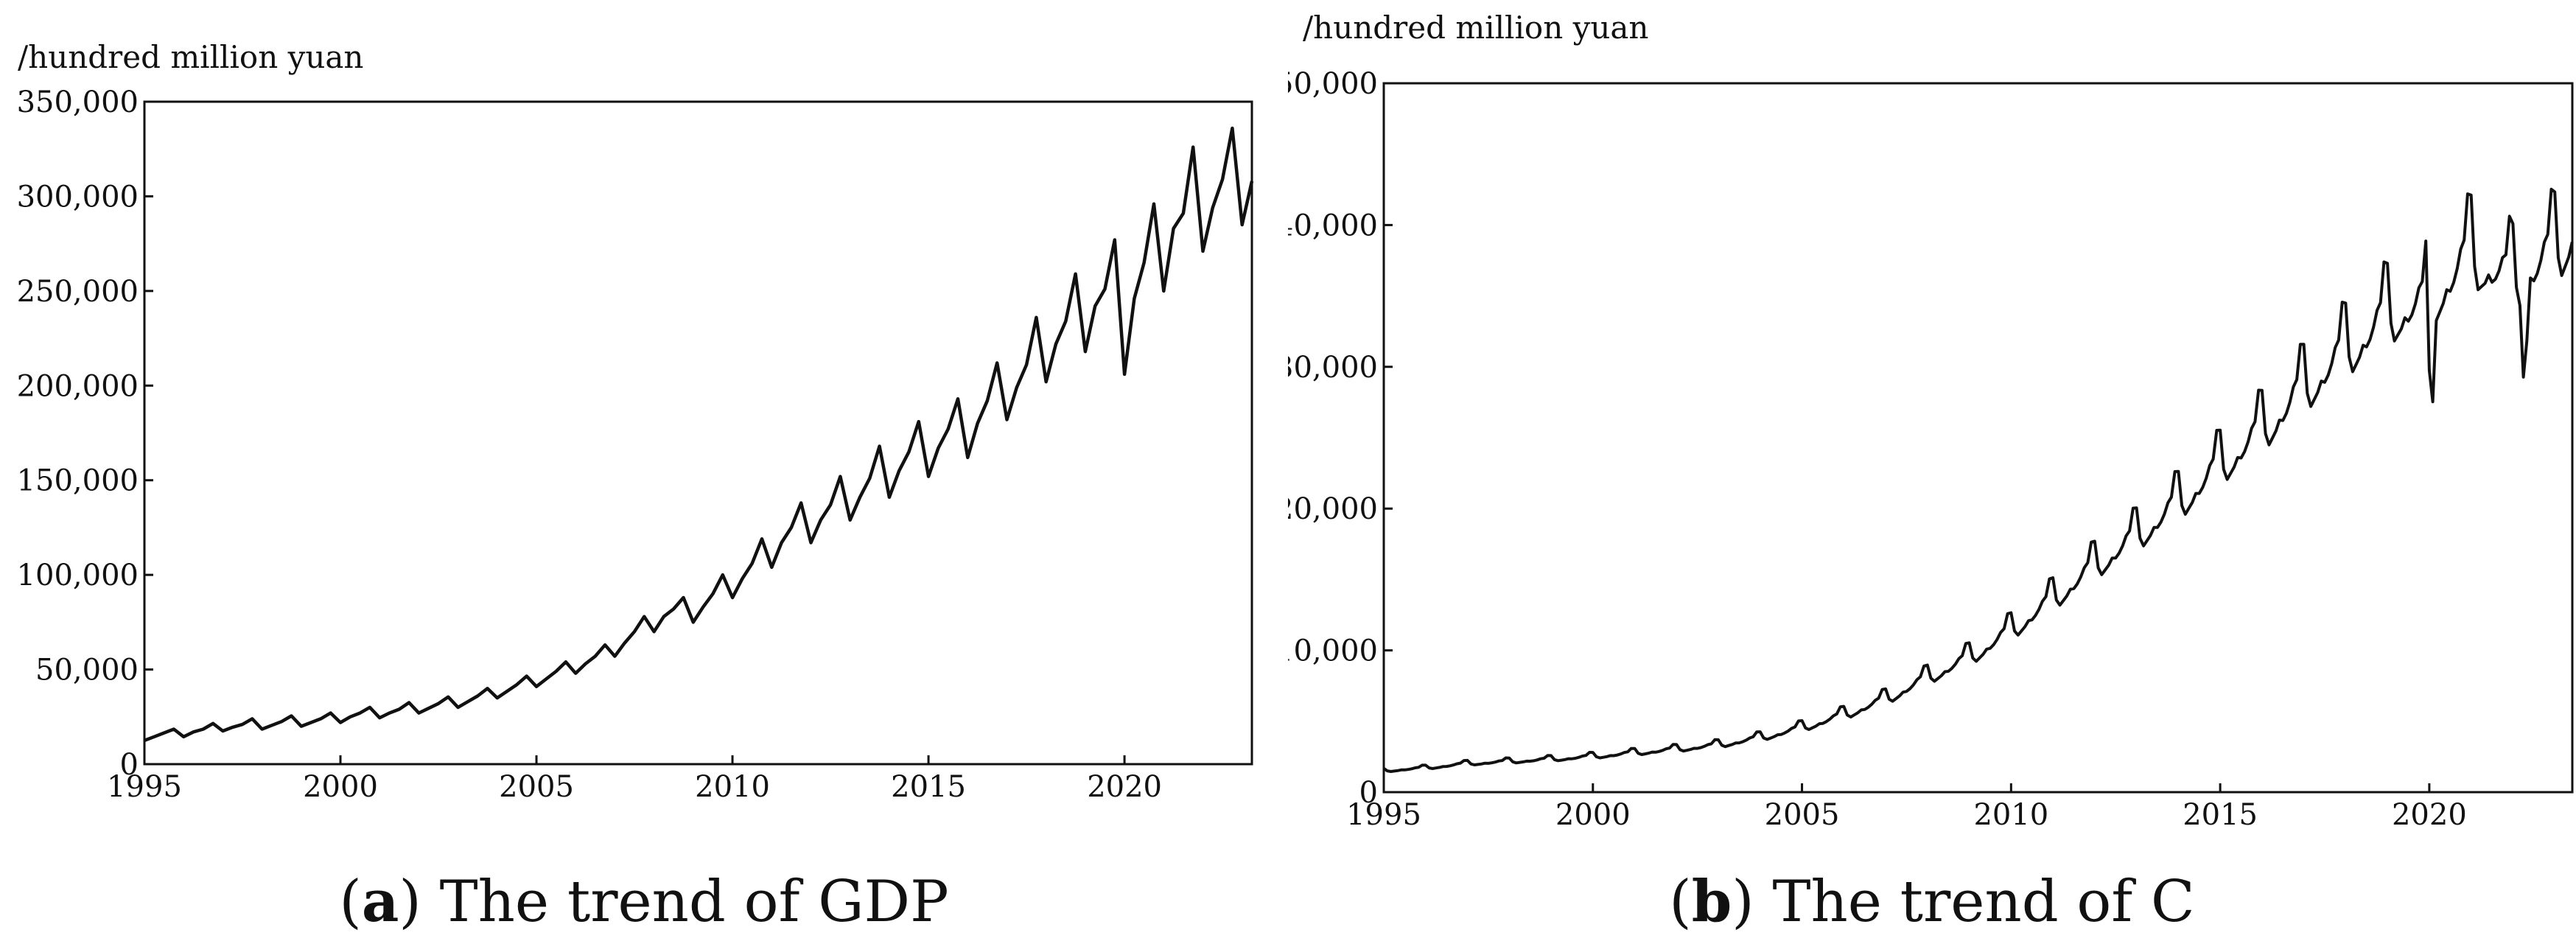 The image size is (2576, 941). Describe the element at coordinates (1802, 815) in the screenshot. I see `consumption-x-tick-label: 2005` at that location.